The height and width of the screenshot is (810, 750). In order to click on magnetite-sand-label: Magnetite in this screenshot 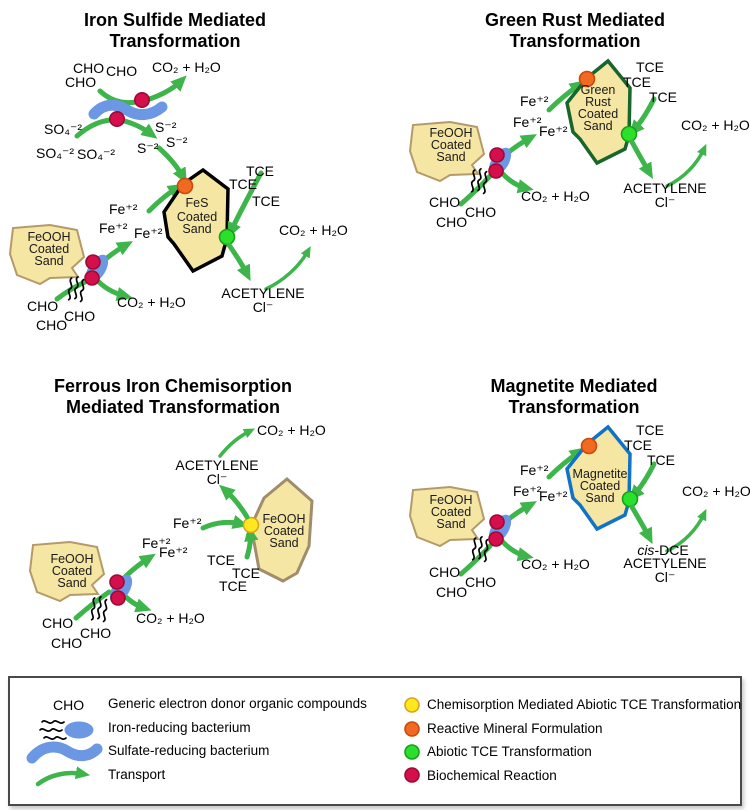, I will do `click(600, 474)`.